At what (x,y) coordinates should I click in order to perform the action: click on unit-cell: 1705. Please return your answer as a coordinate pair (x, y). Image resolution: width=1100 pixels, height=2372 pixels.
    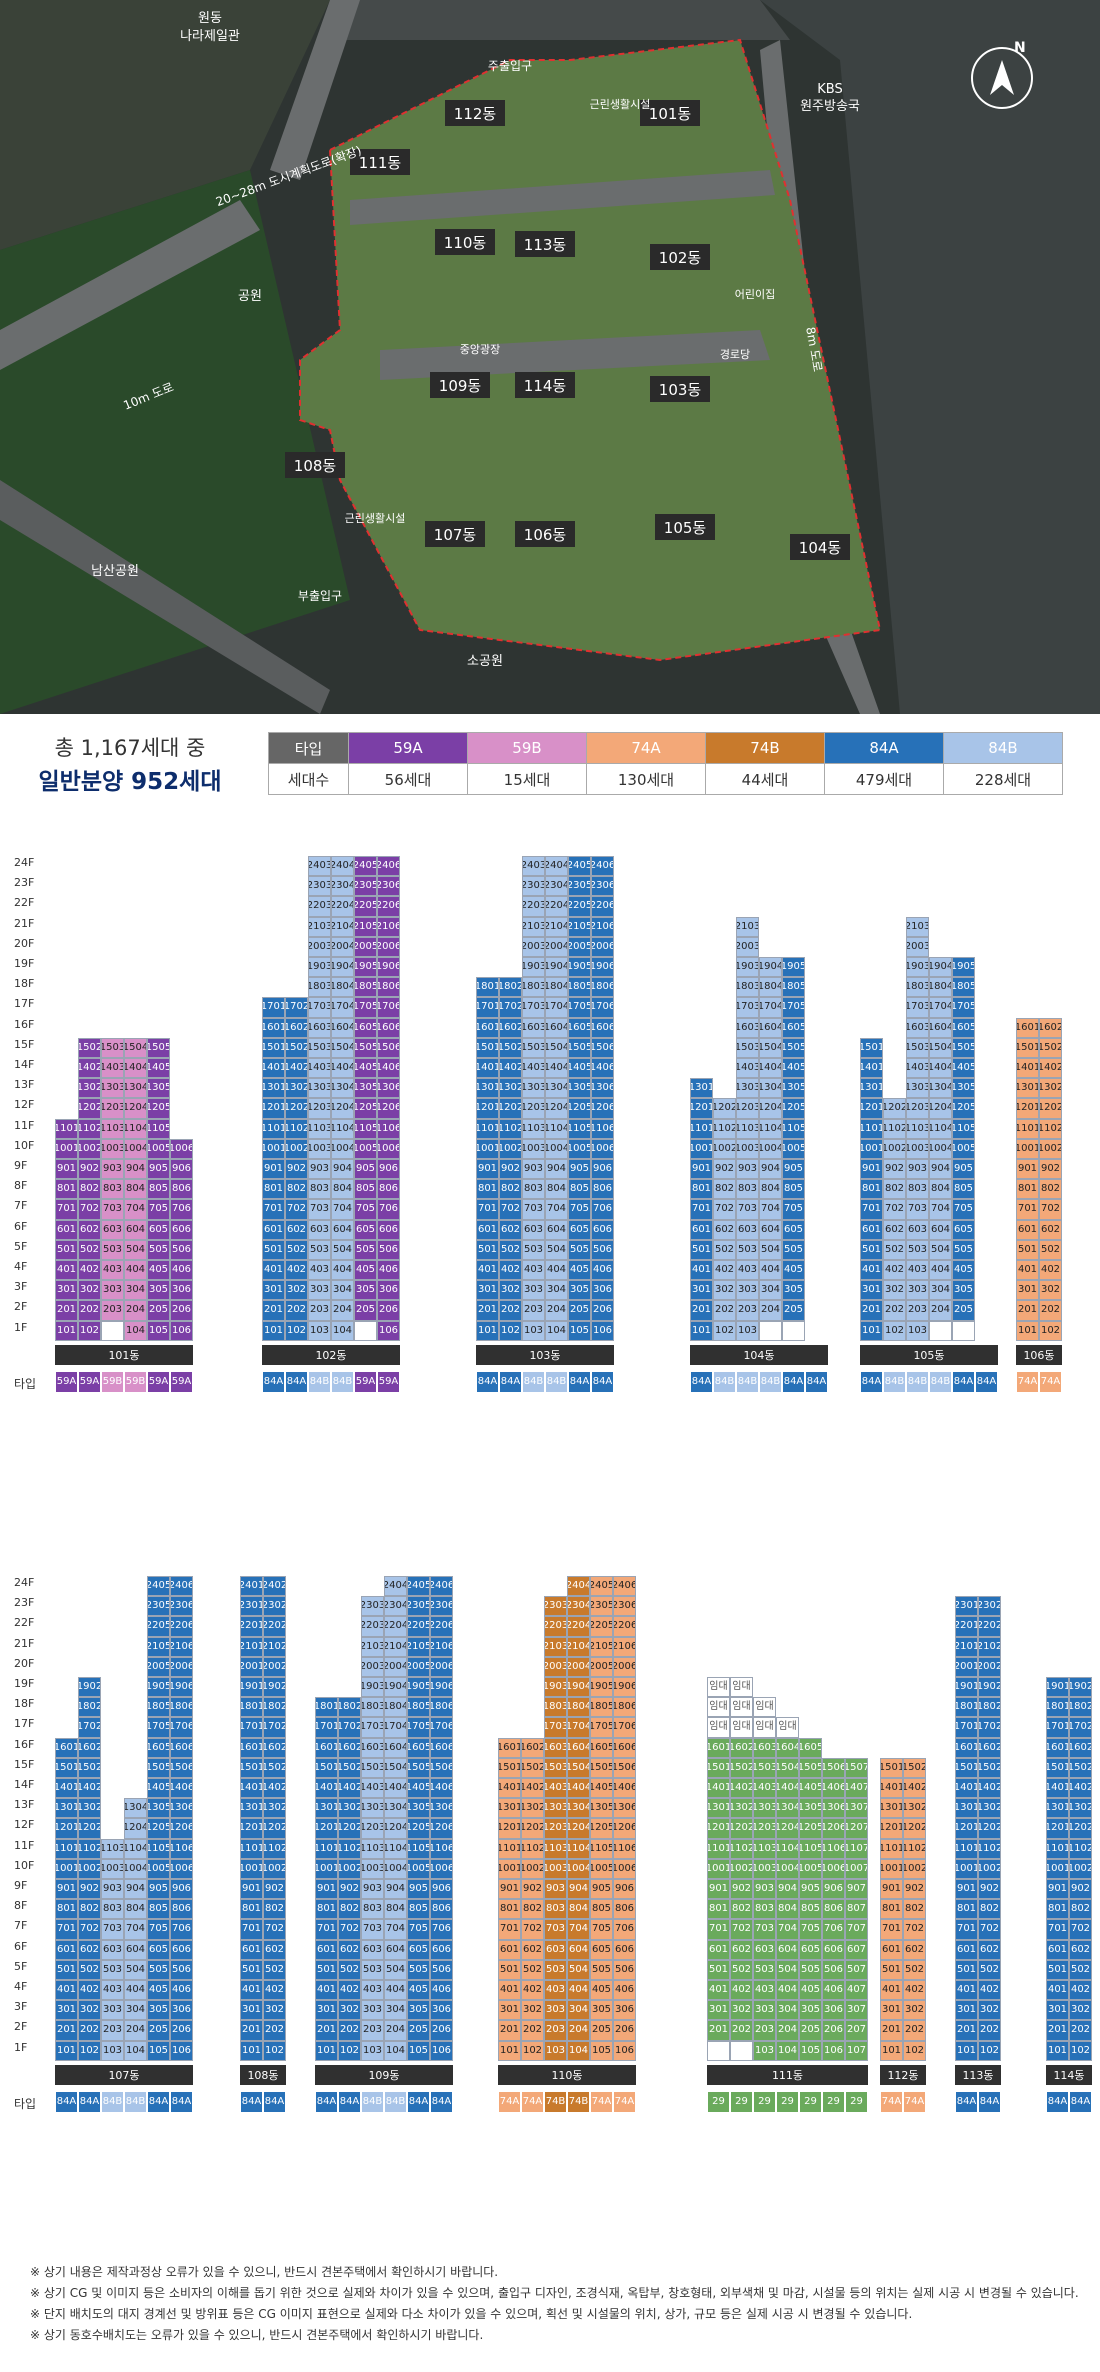
    Looking at the image, I should click on (601, 1727).